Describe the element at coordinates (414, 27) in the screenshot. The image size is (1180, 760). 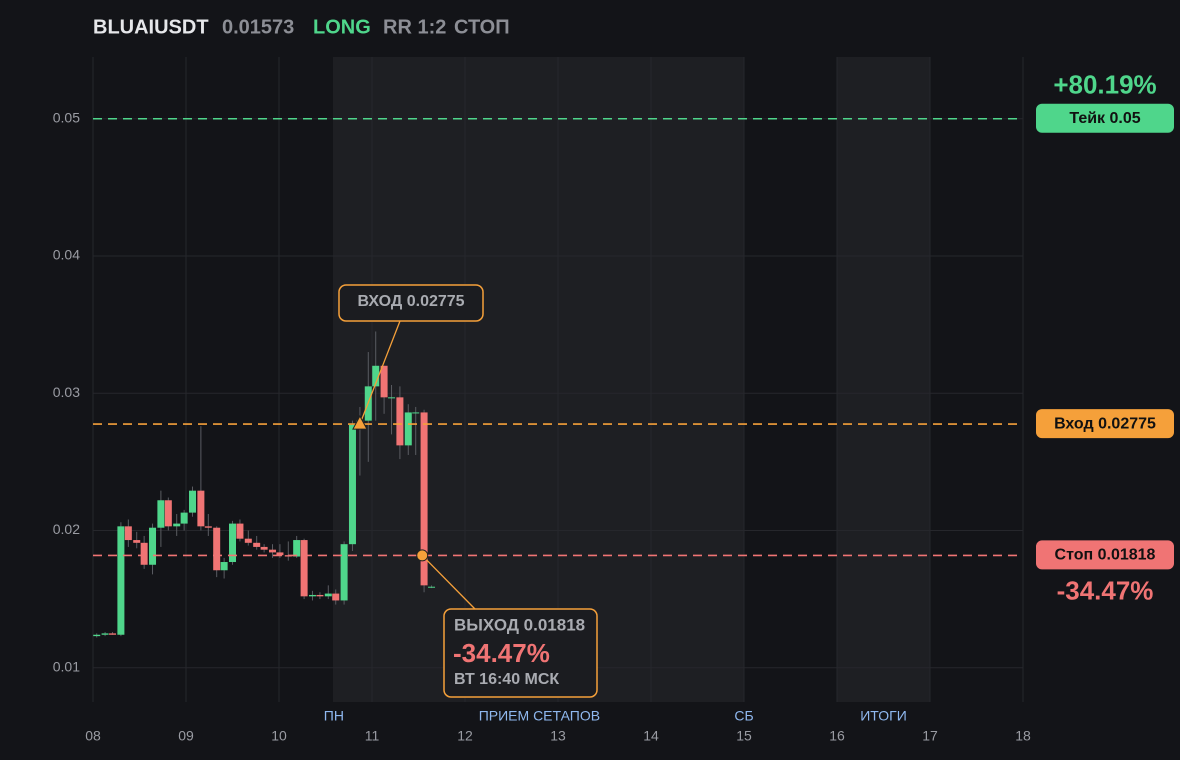
I see `rr: RR 1:2` at that location.